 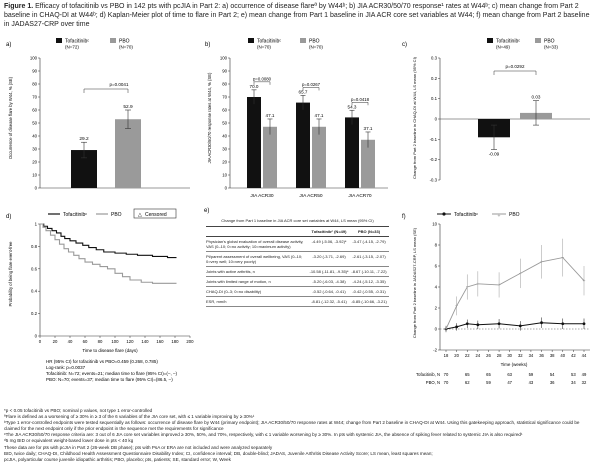 What do you see at coordinates (145, 341) in the screenshot?
I see `panel-d-x-tick-label: 140` at bounding box center [145, 341].